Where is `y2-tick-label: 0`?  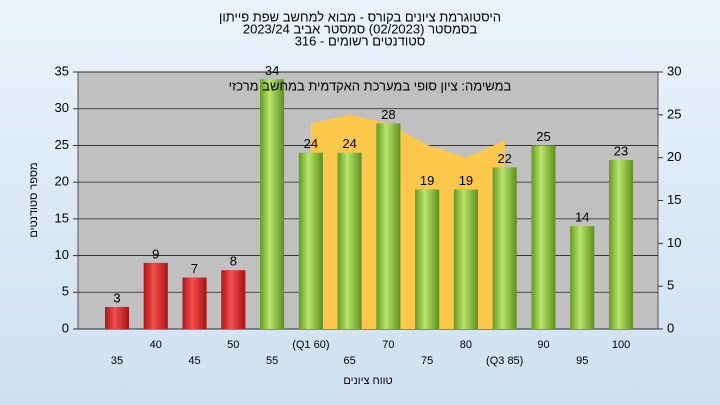 y2-tick-label: 0 is located at coordinates (670, 327).